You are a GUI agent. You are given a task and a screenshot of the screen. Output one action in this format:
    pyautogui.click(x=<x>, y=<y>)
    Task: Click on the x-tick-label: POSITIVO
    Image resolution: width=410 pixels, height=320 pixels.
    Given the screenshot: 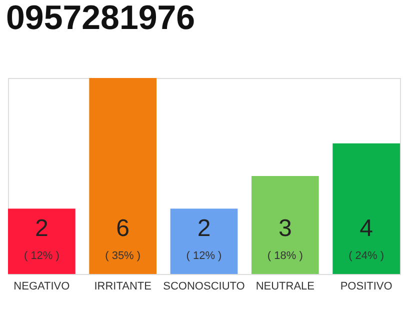 What is the action you would take?
    pyautogui.click(x=366, y=286)
    